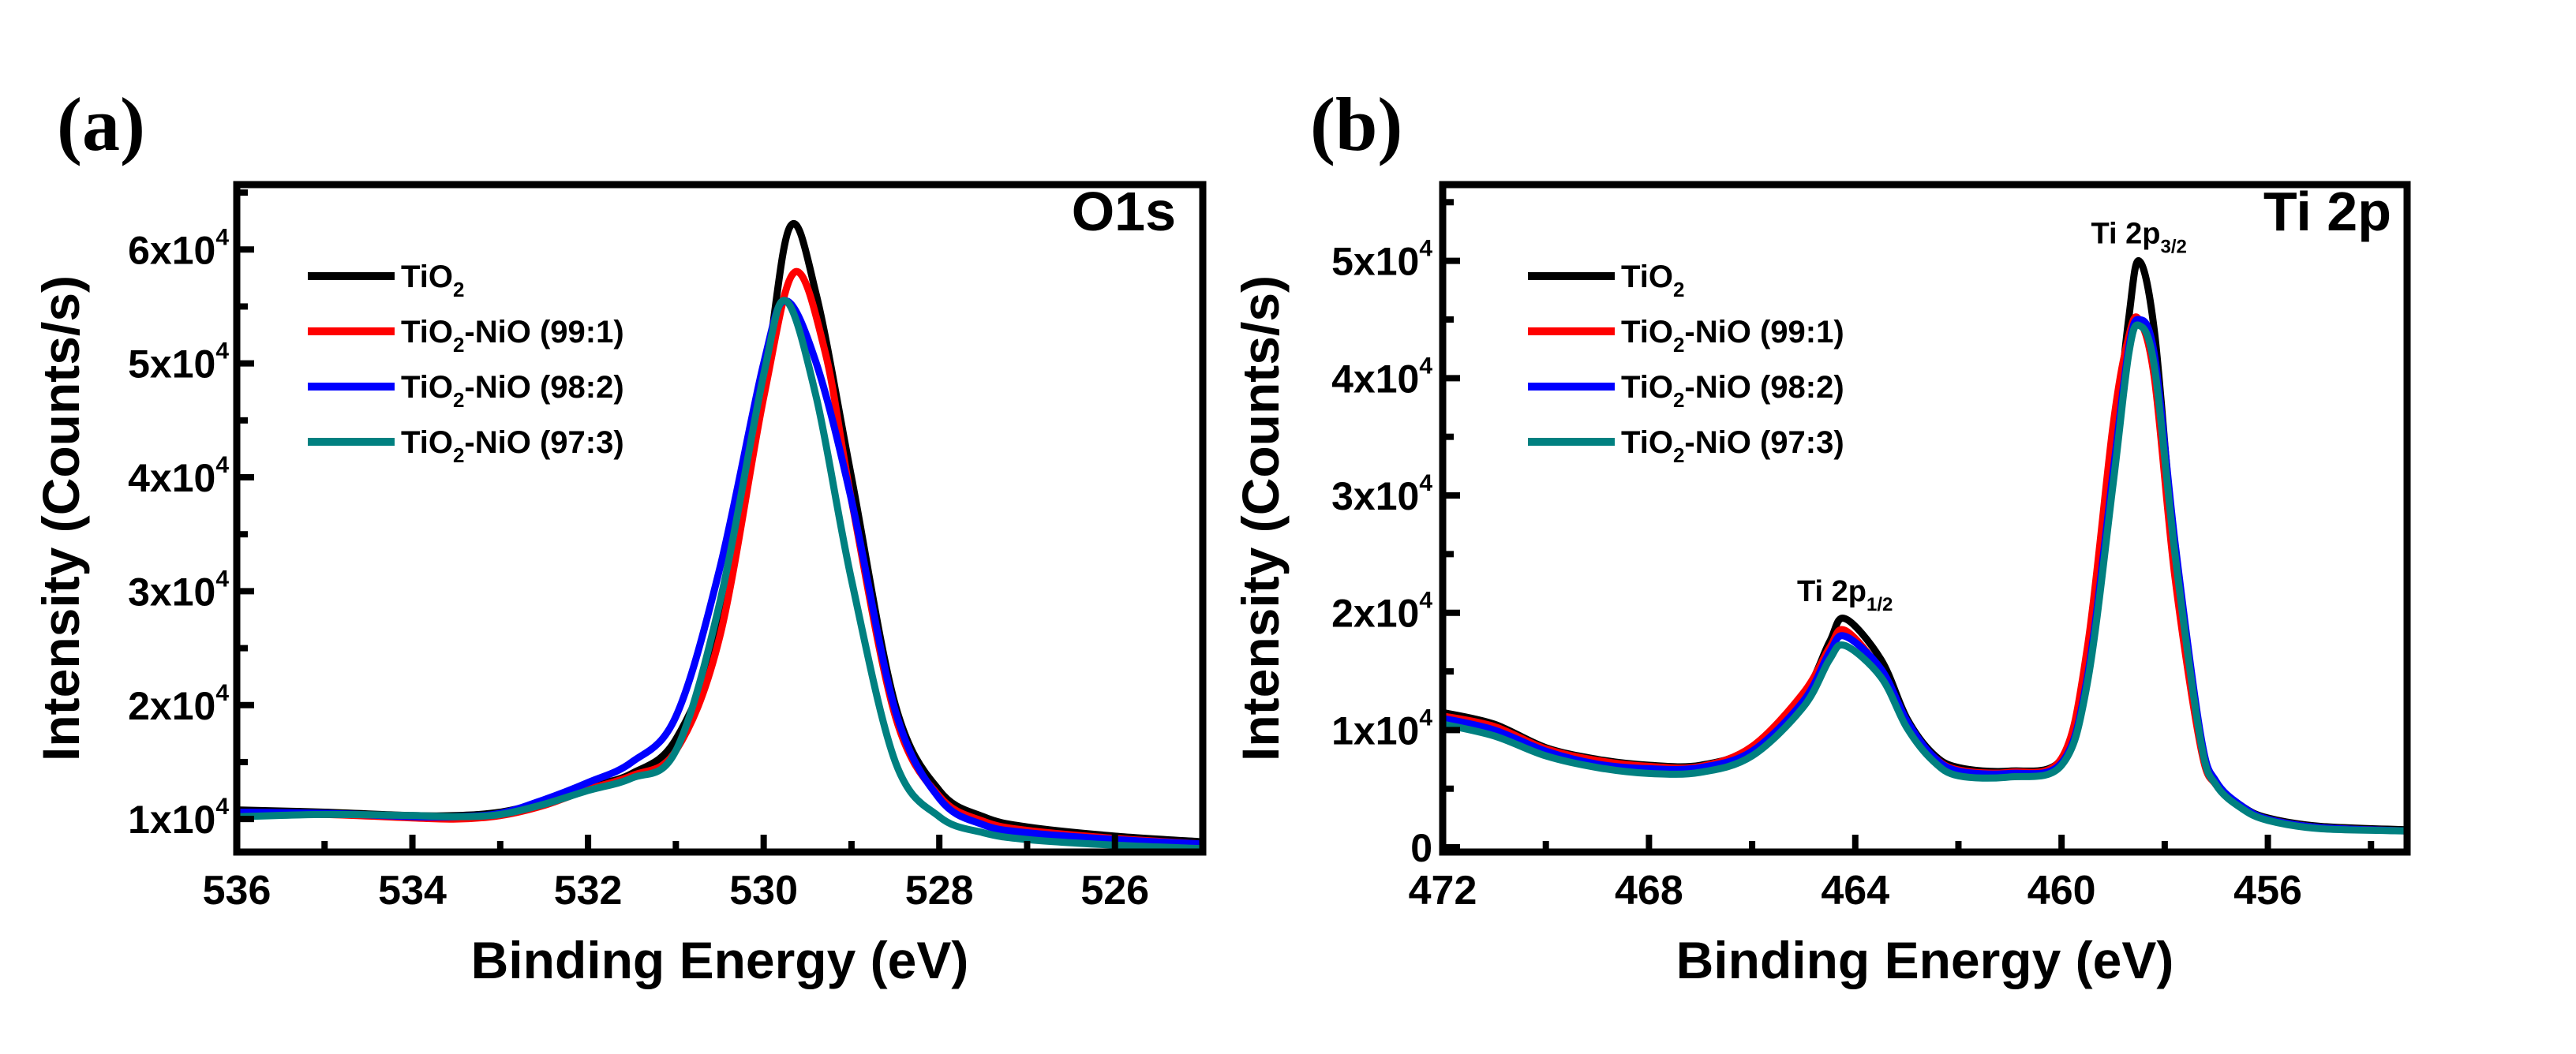 This screenshot has height=1054, width=2576. Describe the element at coordinates (2174, 246) in the screenshot. I see `annotation-subscript: 3/2` at that location.